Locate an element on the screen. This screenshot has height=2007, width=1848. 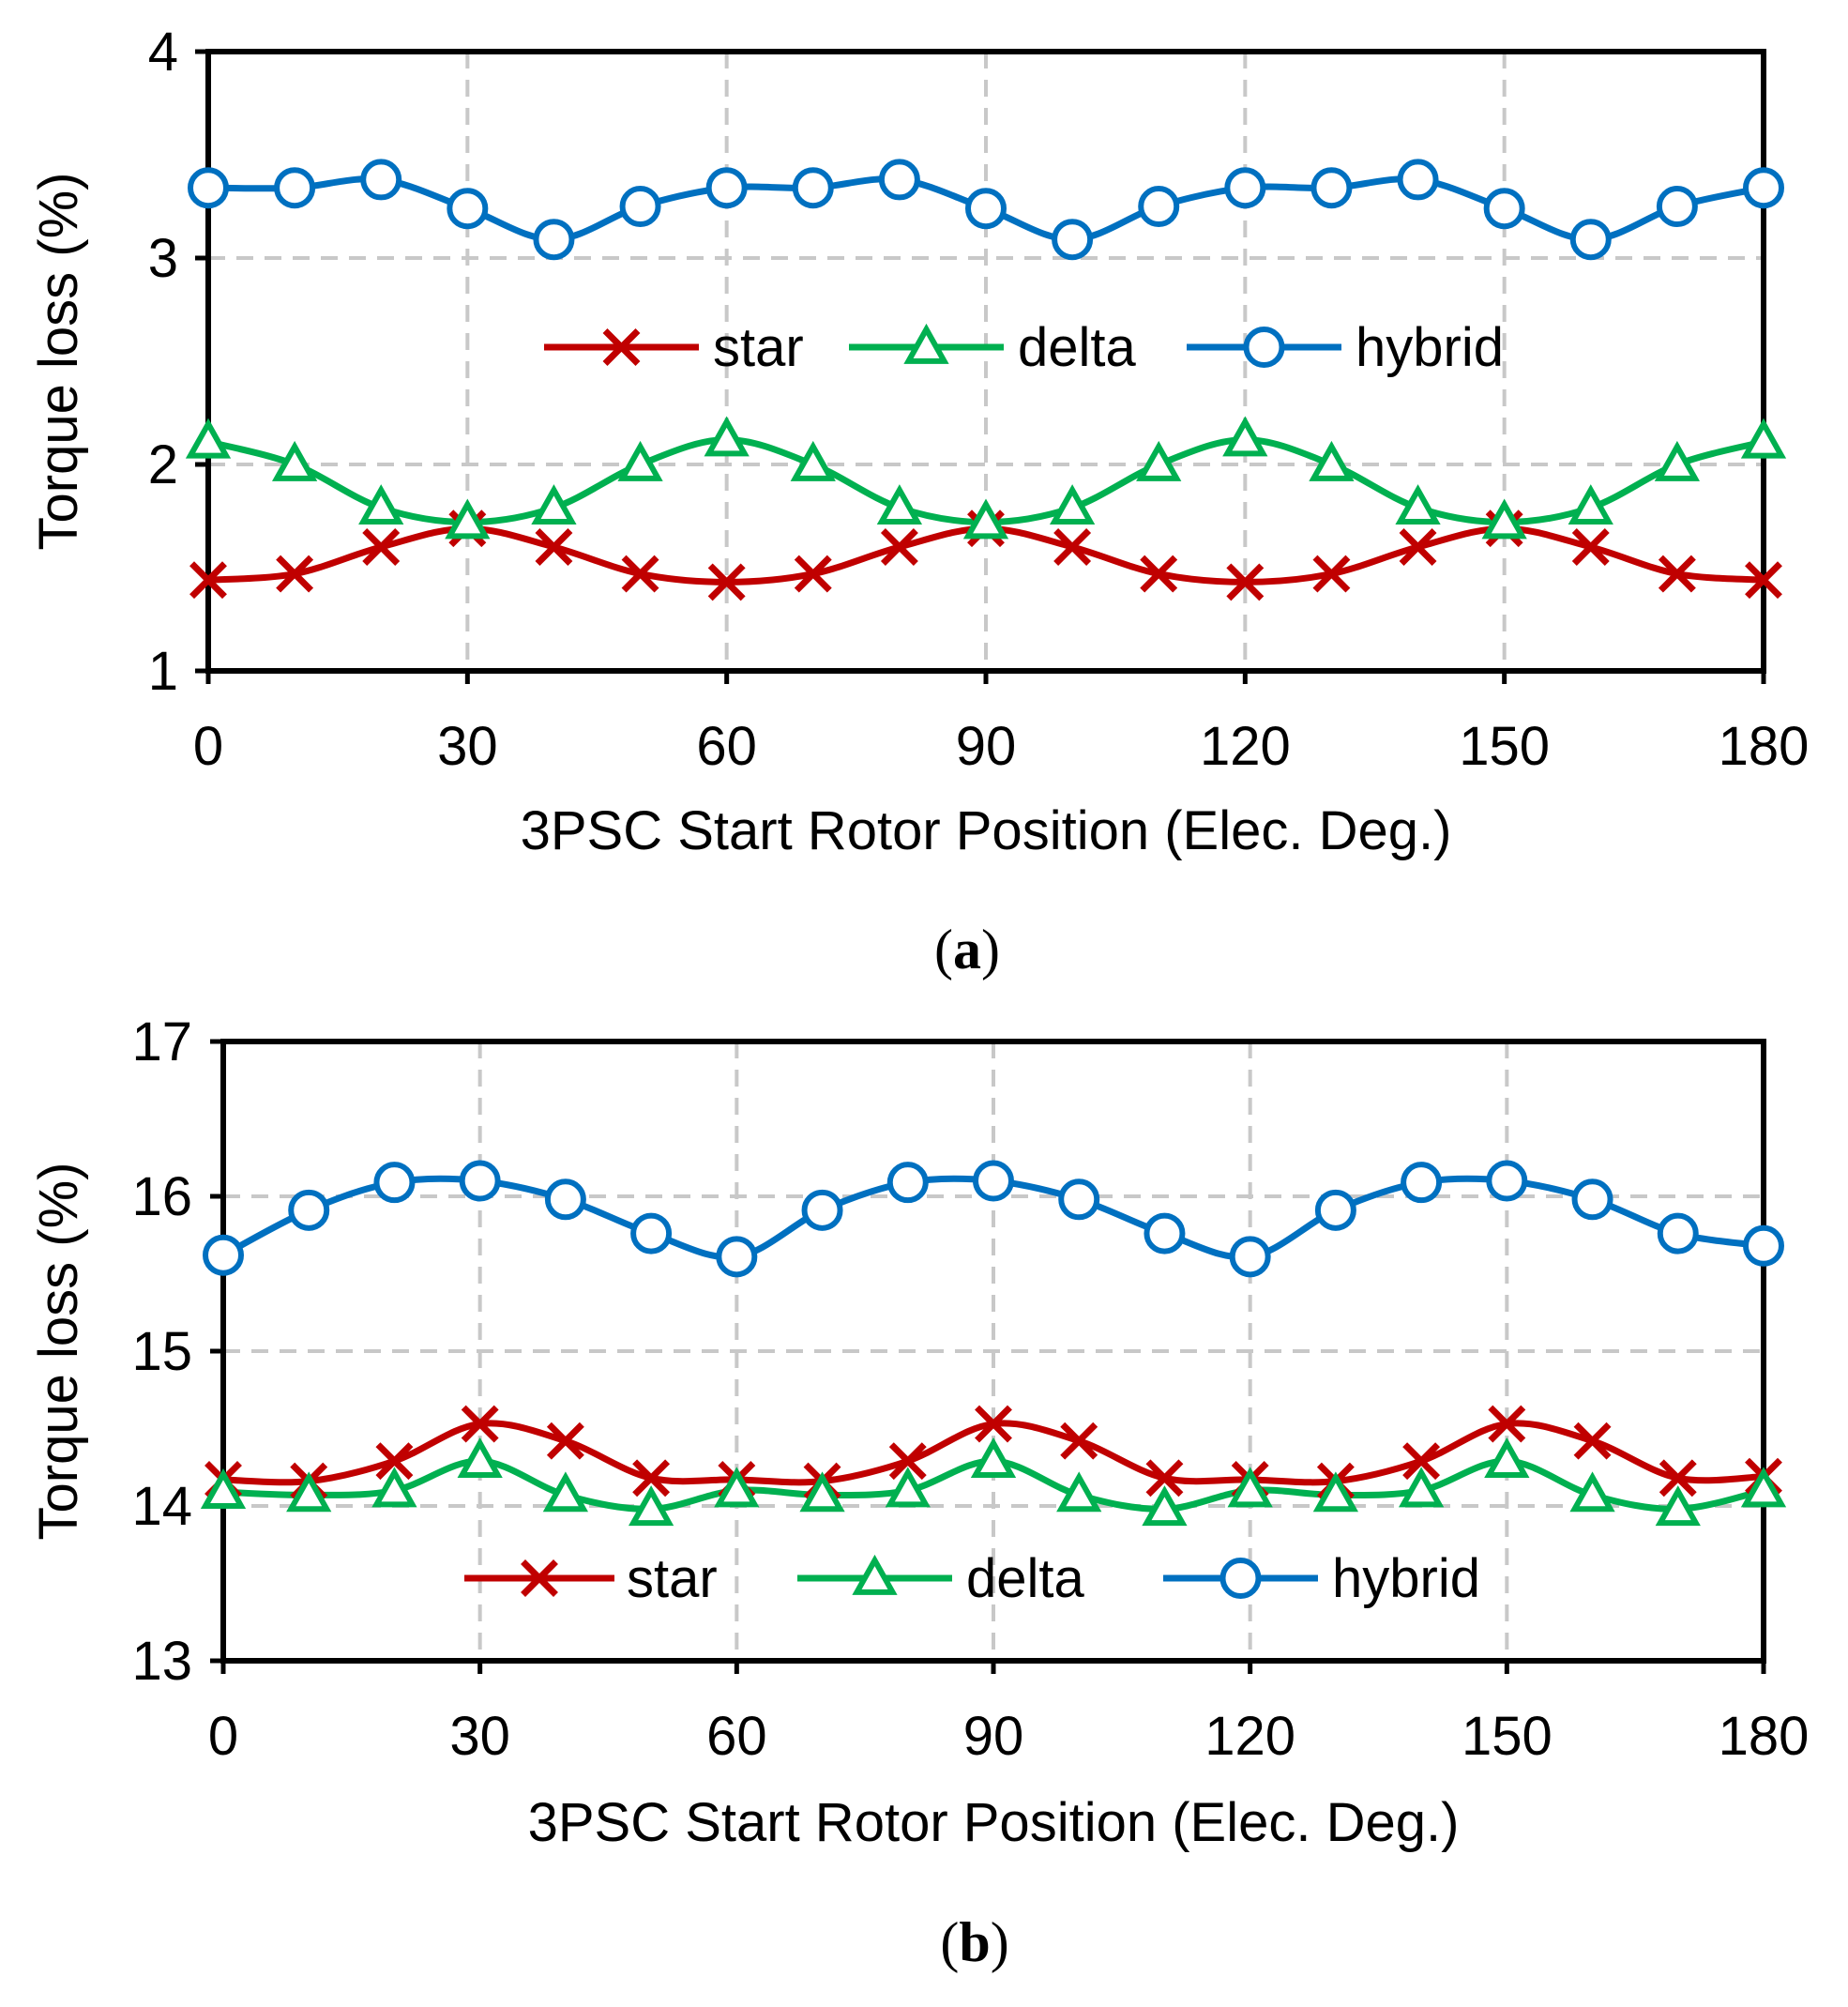
y-tick-label: 15 is located at coordinates (161, 1351).